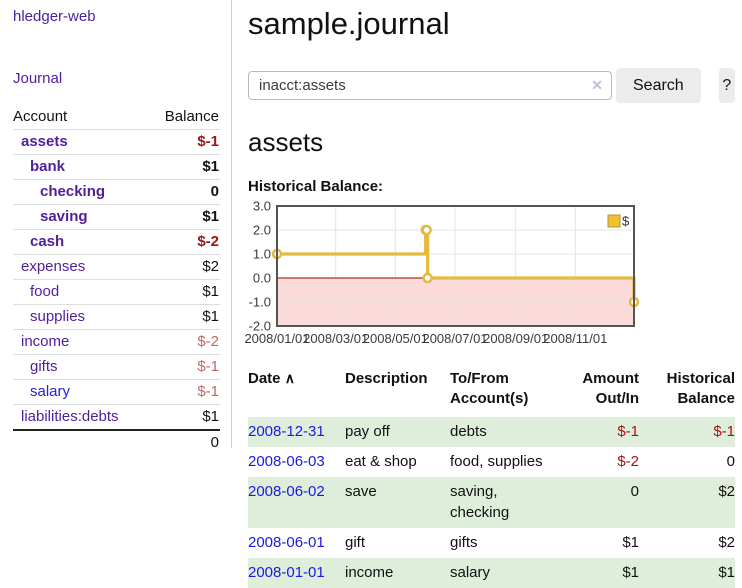  What do you see at coordinates (726, 85) in the screenshot?
I see `help-button: ?` at bounding box center [726, 85].